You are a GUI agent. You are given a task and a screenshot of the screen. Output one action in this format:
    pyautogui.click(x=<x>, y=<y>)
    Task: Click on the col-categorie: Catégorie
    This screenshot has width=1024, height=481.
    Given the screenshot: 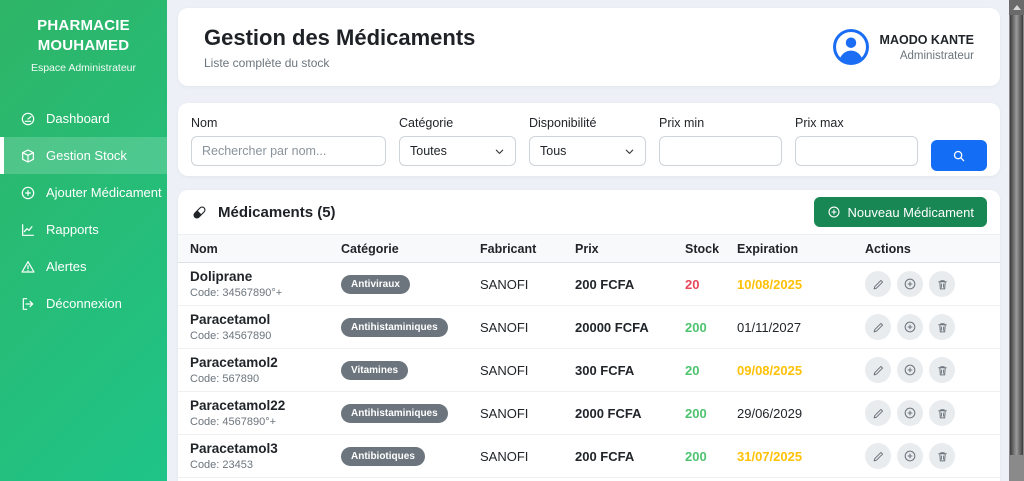 What is the action you would take?
    pyautogui.click(x=370, y=248)
    